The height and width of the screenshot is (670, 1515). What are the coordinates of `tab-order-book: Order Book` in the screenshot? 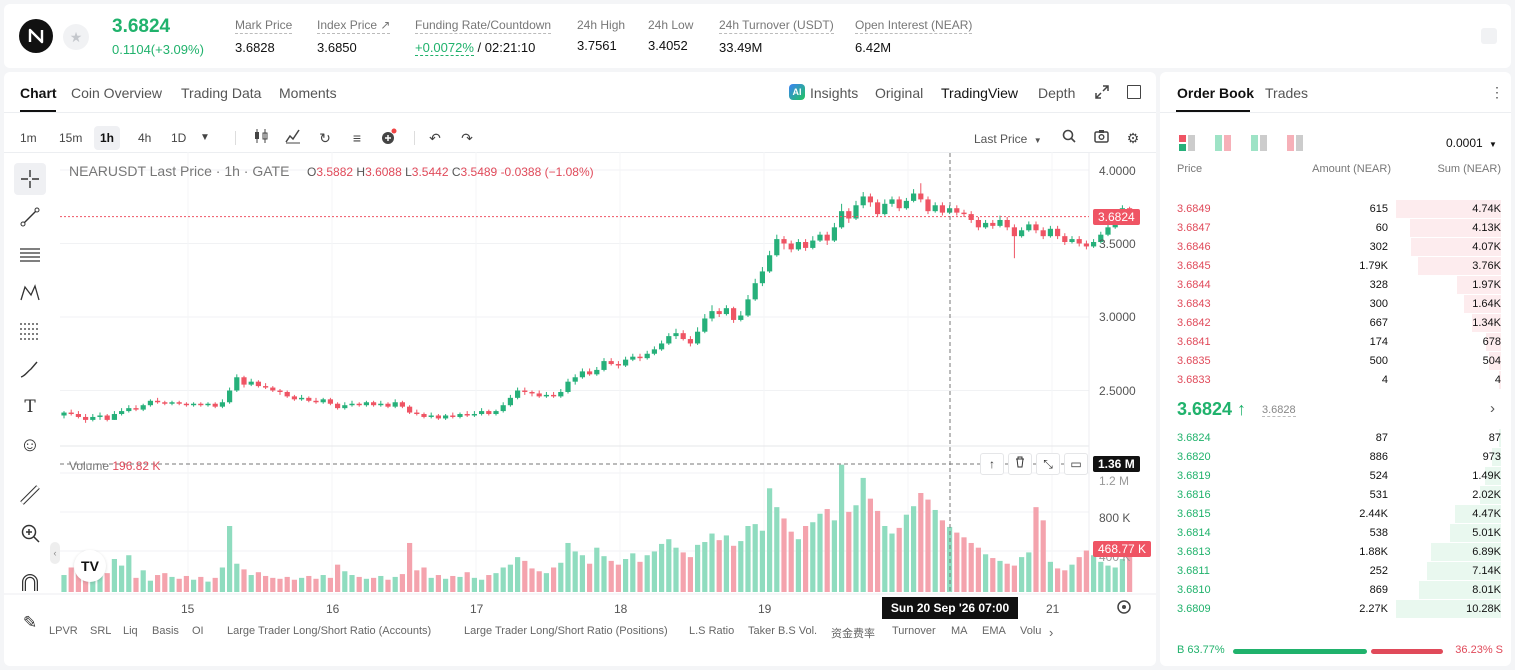 It's located at (1216, 93).